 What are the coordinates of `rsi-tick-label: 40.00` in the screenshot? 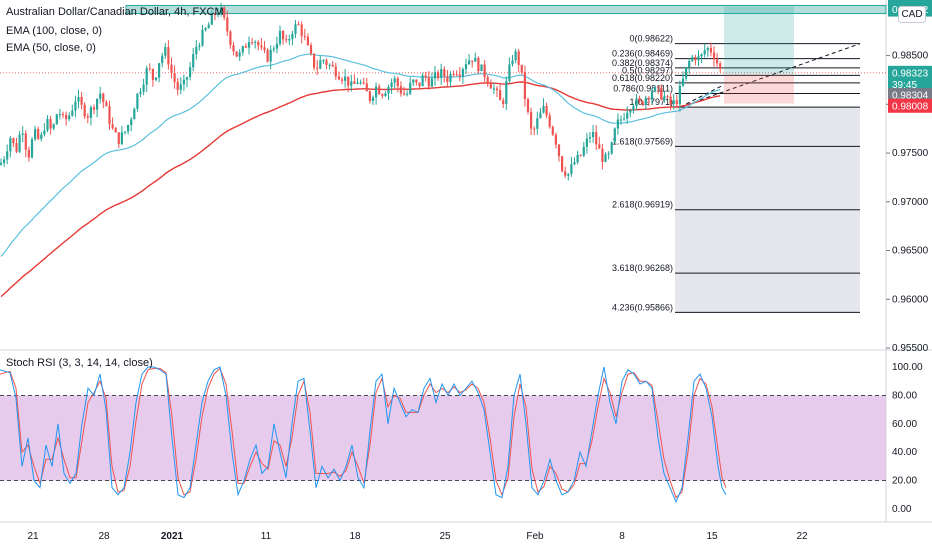 It's located at (904, 452).